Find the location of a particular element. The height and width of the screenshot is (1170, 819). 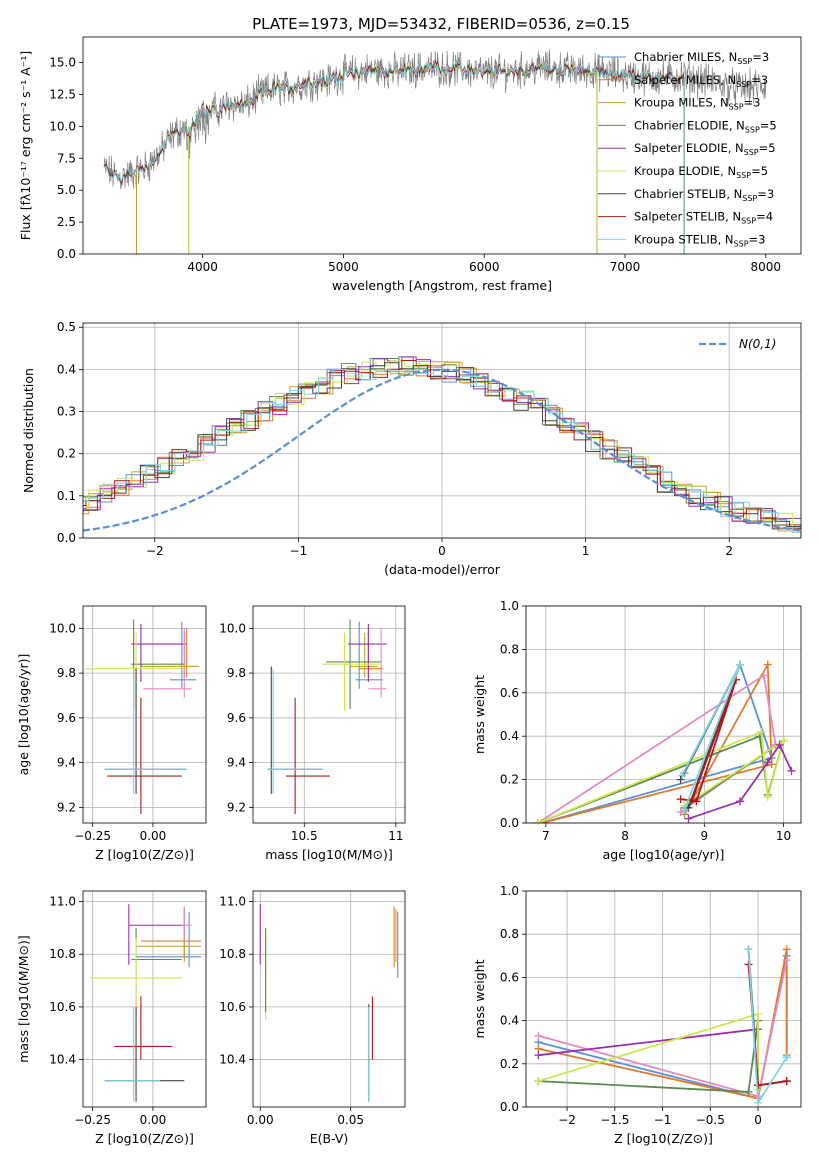

x-tick-label: 0.05 is located at coordinates (350, 1120).